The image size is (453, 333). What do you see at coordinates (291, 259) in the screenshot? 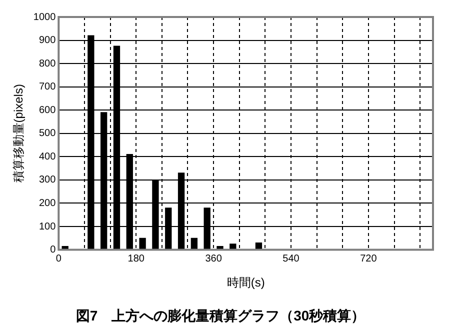
I see `x-tick-label: 540` at bounding box center [291, 259].